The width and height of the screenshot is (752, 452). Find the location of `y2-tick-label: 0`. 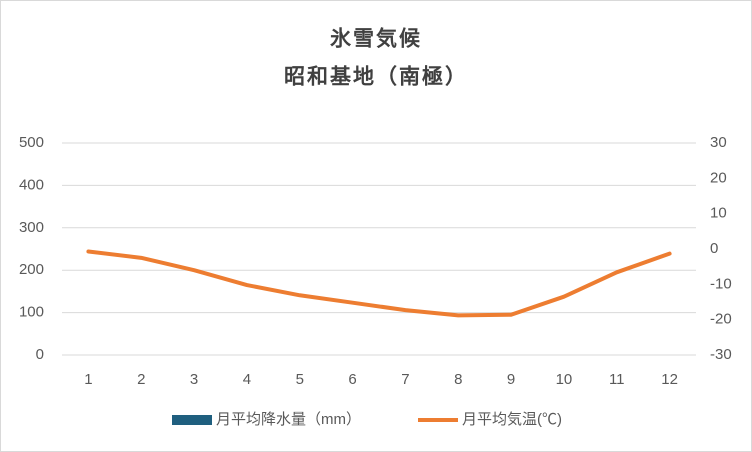

y2-tick-label: 0 is located at coordinates (714, 248).